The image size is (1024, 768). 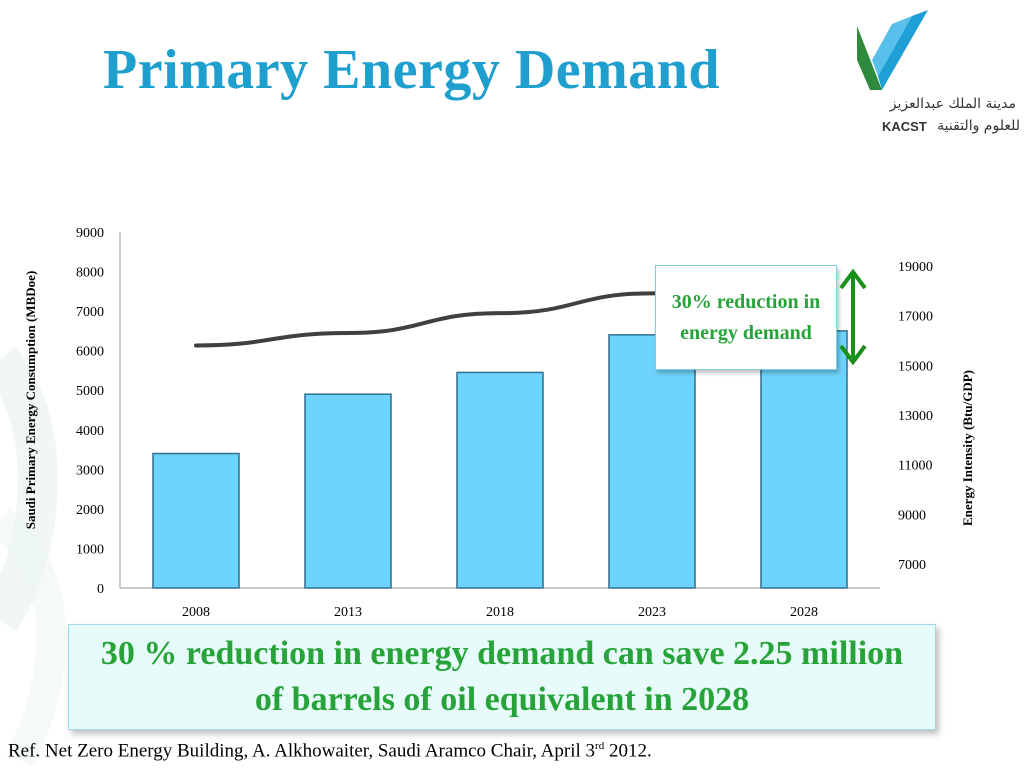 What do you see at coordinates (90, 510) in the screenshot?
I see `y-tick-label: 2000` at bounding box center [90, 510].